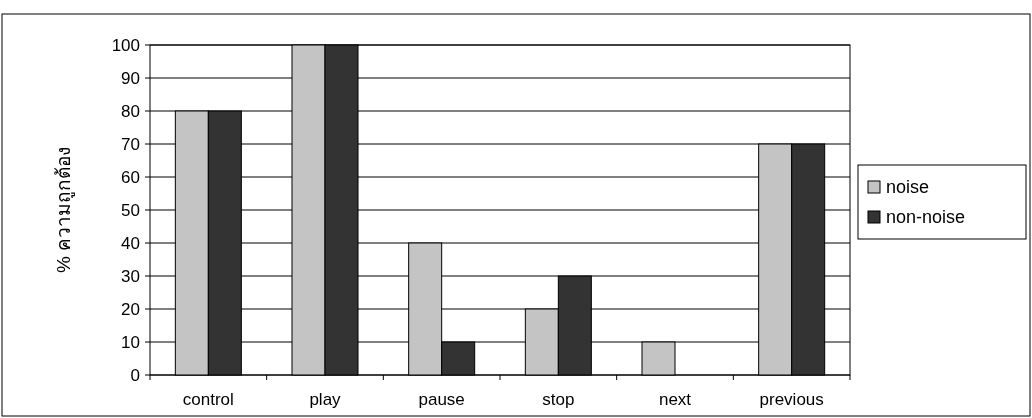 Image resolution: width=1032 pixels, height=418 pixels. Describe the element at coordinates (130, 78) in the screenshot. I see `y-tick-label: 90` at that location.